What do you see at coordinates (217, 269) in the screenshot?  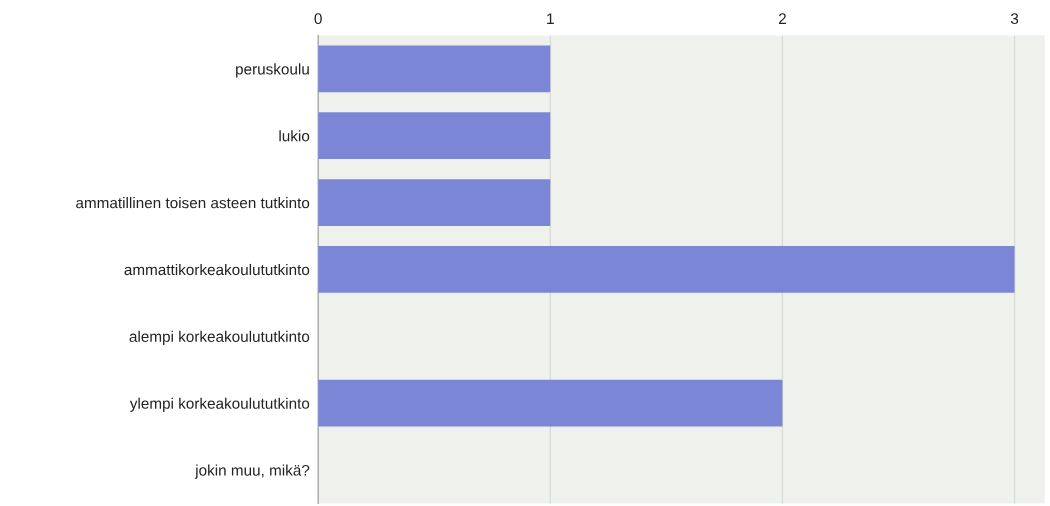 I see `y-tick-label: ammattikorkeakoulututkinto` at bounding box center [217, 269].